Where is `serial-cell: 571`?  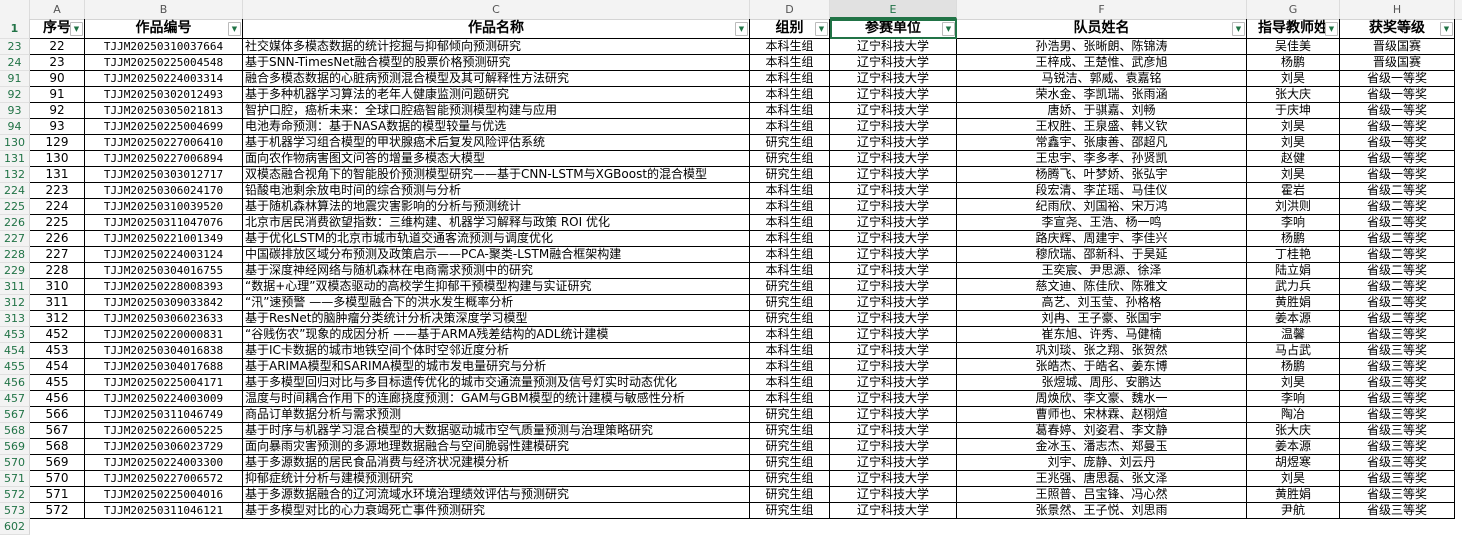
serial-cell: 571 is located at coordinates (57, 495).